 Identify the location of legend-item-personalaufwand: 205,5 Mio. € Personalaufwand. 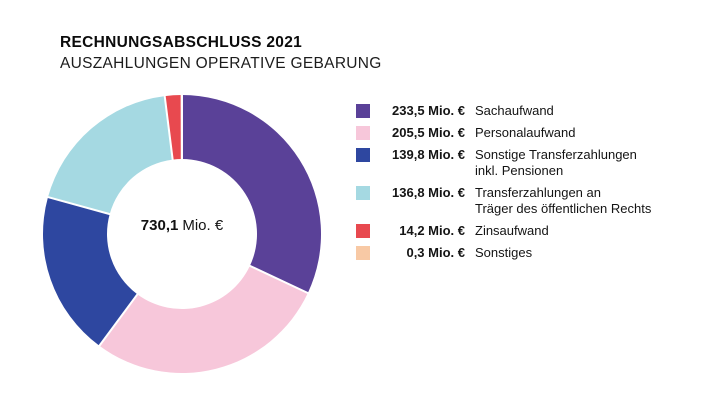
(503, 133).